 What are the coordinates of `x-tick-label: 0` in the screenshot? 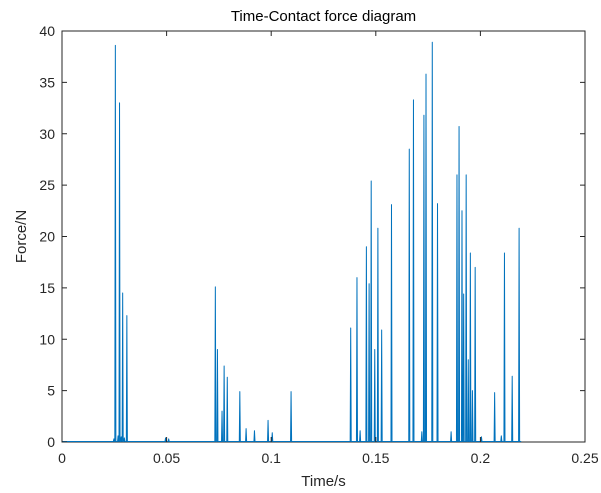 It's located at (62, 458).